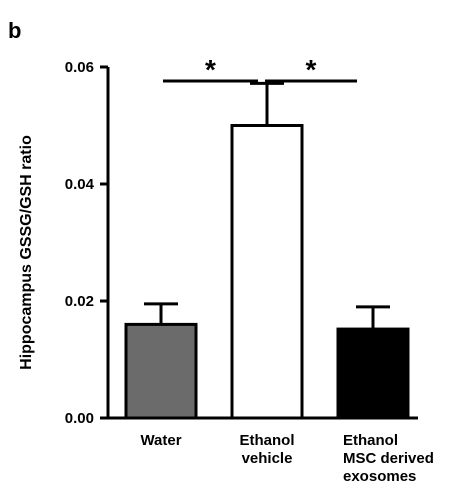  I want to click on y-tick-label: 0.04, so click(80, 184).